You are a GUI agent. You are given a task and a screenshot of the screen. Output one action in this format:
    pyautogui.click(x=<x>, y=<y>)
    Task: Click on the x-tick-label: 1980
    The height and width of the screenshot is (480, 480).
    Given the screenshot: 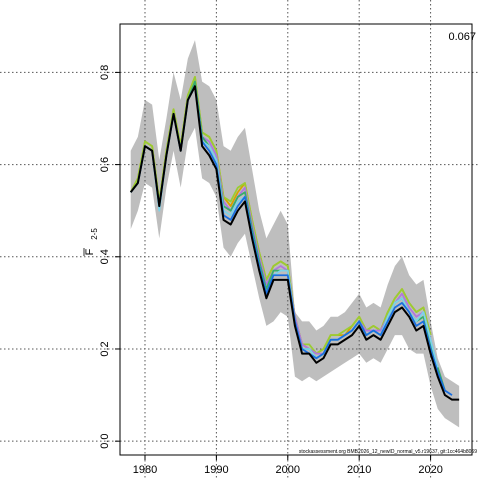 What is the action you would take?
    pyautogui.click(x=145, y=470)
    